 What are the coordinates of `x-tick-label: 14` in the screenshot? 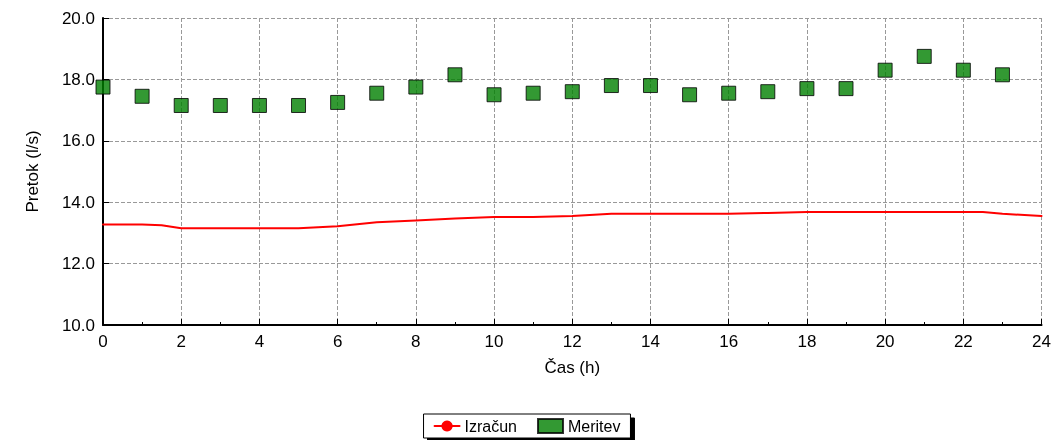 It's located at (650, 341).